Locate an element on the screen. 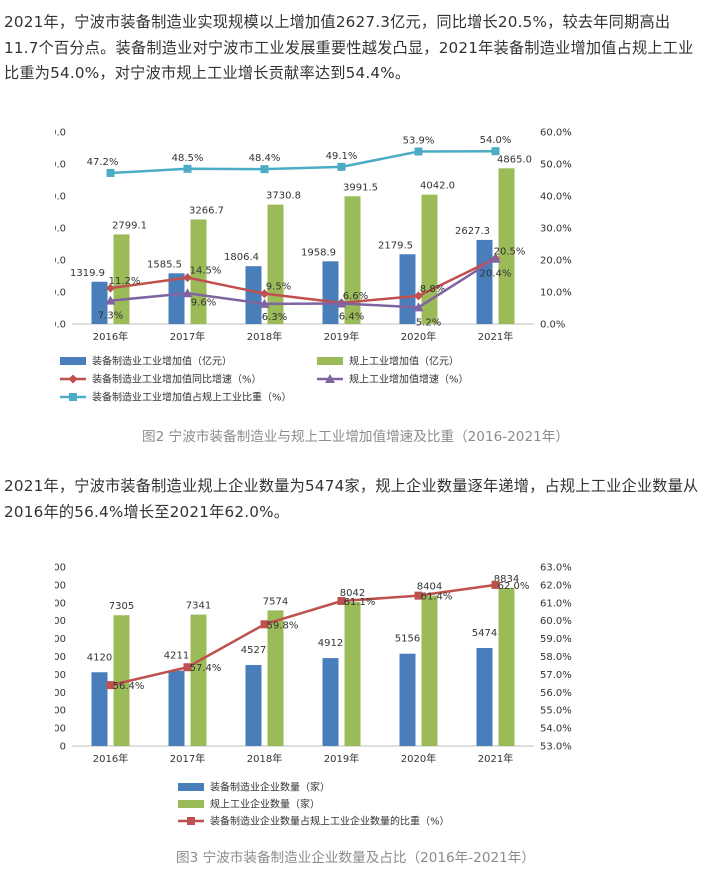  right-axis-tick-label: 63.0% is located at coordinates (556, 568).